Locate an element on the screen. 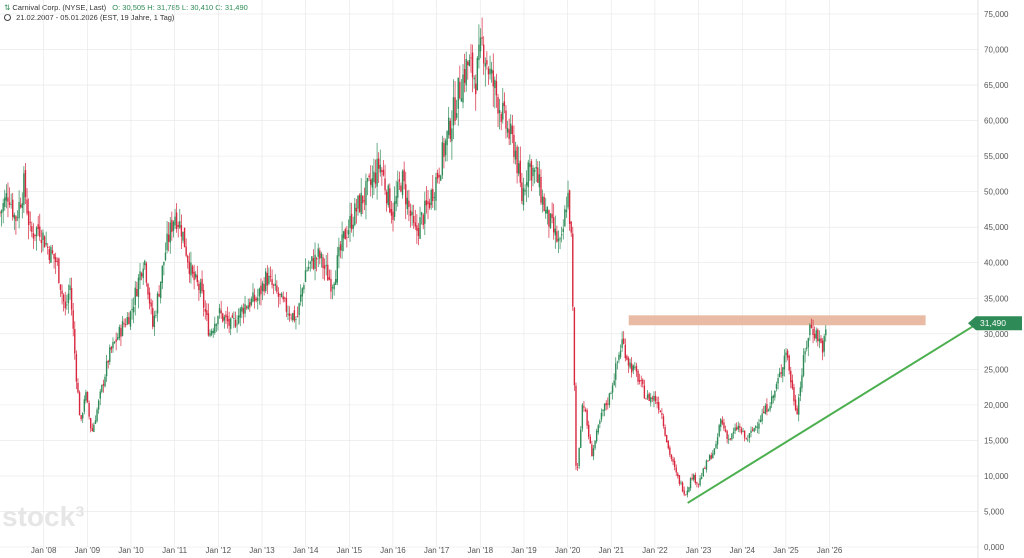  resistance-zone is located at coordinates (777, 320).